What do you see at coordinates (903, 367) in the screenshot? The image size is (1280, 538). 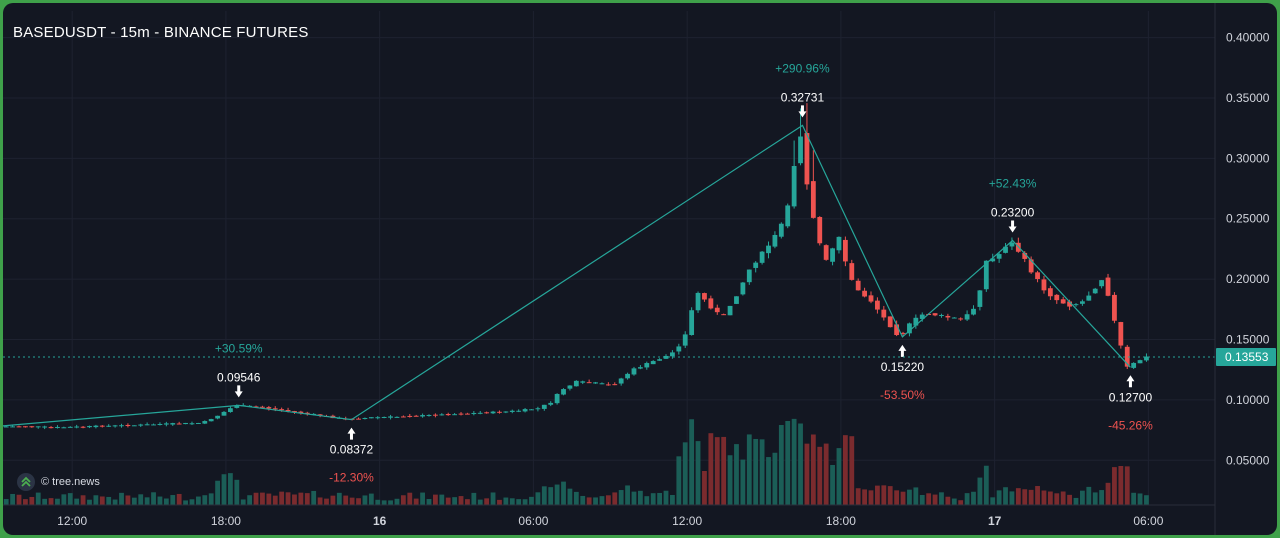 I see `pivot-label: 0.15220` at bounding box center [903, 367].